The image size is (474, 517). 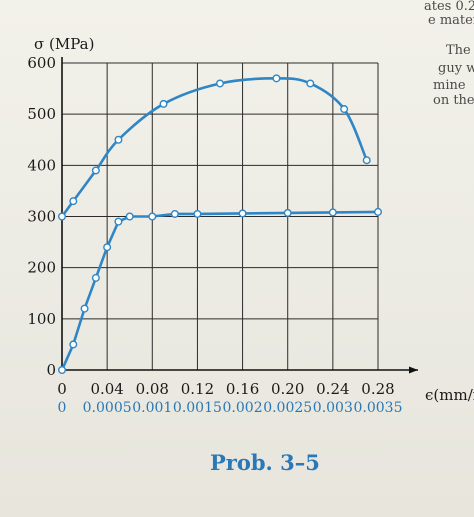 What do you see at coordinates (243, 408) in the screenshot?
I see `x-tick-label-bottom: 0.002` at bounding box center [243, 408].